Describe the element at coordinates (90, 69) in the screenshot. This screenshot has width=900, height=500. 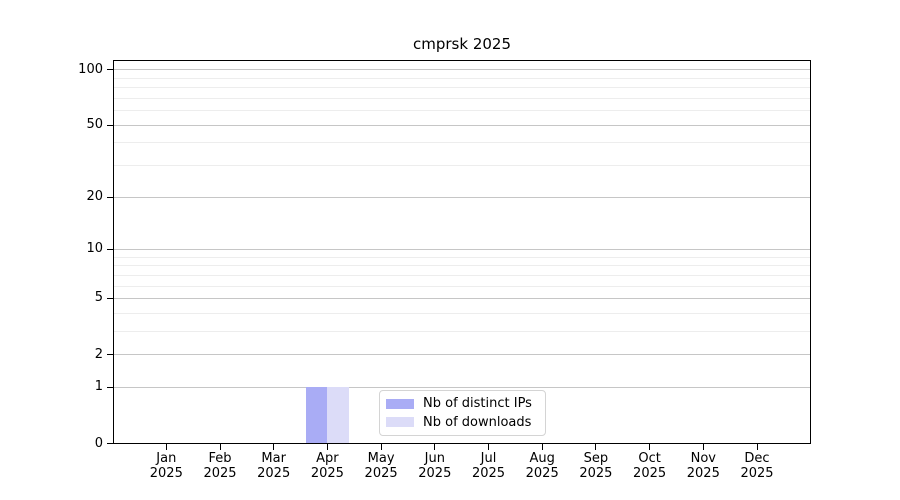
I see `y-tick-label: 100` at that location.